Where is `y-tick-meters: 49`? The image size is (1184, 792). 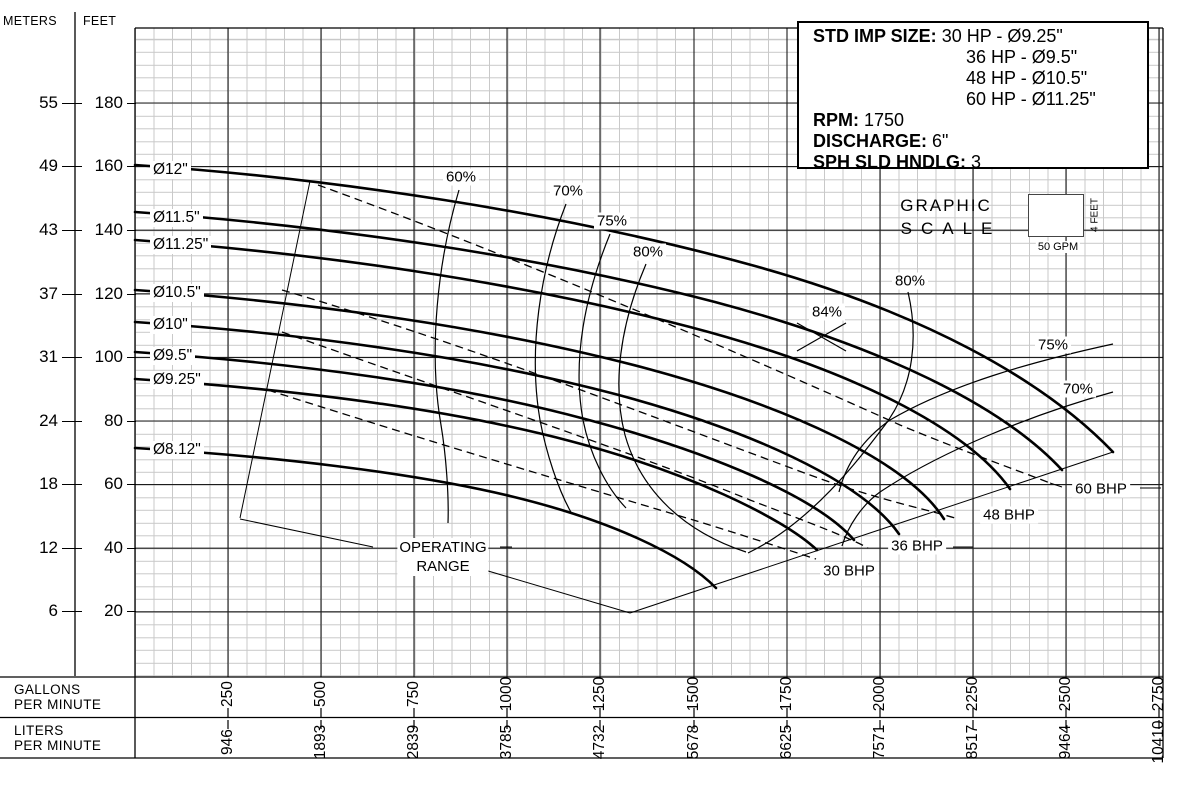 y-tick-meters: 49 is located at coordinates (48, 165).